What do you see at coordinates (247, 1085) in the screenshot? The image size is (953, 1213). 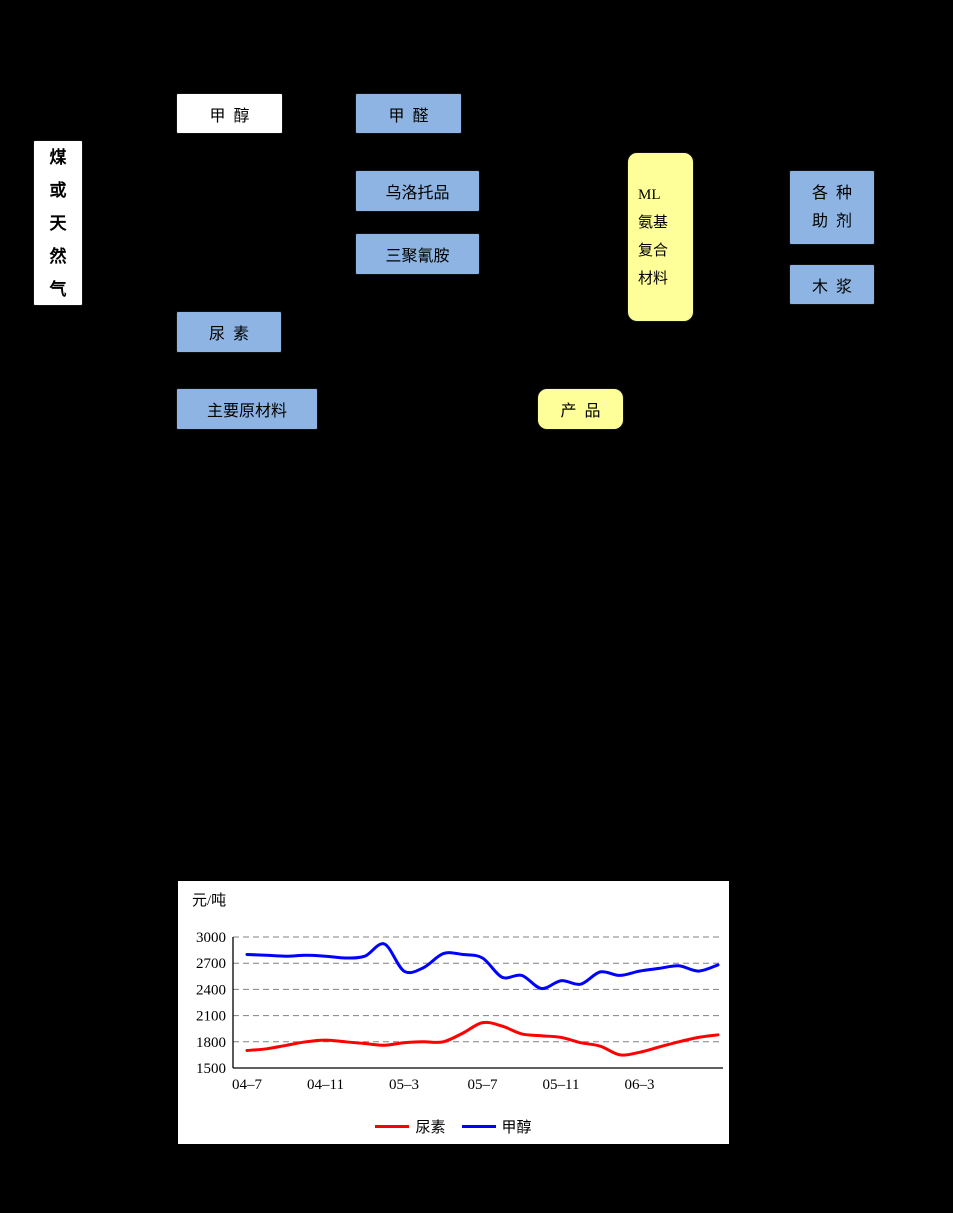 I see `svg-text: 04–7` at bounding box center [247, 1085].